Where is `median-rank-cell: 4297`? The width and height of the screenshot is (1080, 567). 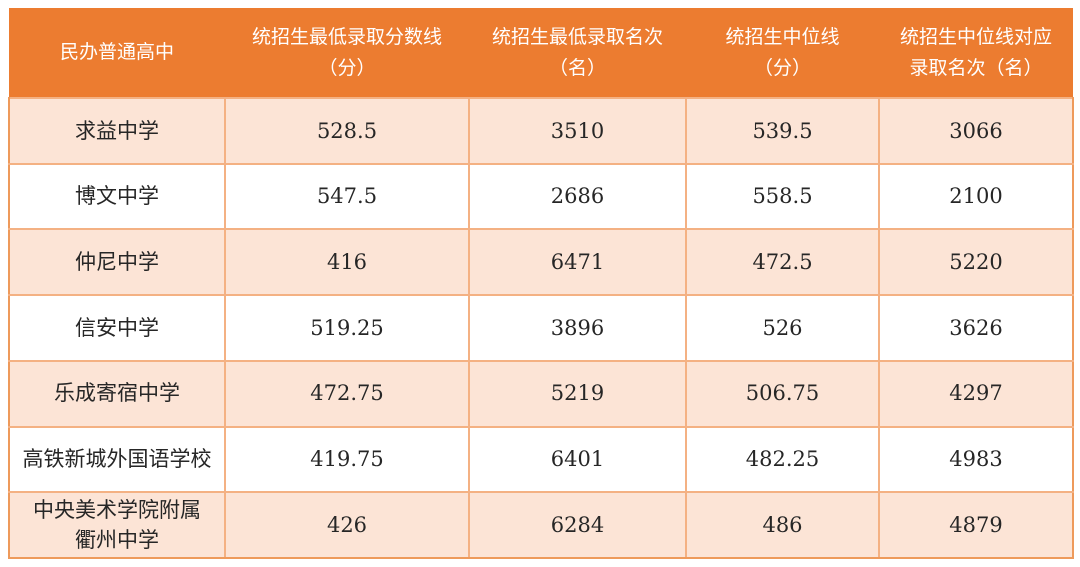
median-rank-cell: 4297 is located at coordinates (976, 393).